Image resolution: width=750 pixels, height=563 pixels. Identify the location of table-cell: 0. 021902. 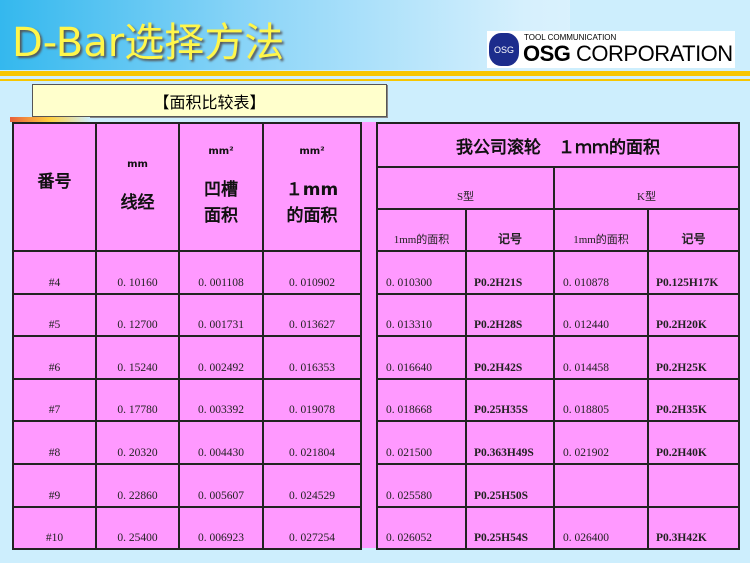
(601, 442).